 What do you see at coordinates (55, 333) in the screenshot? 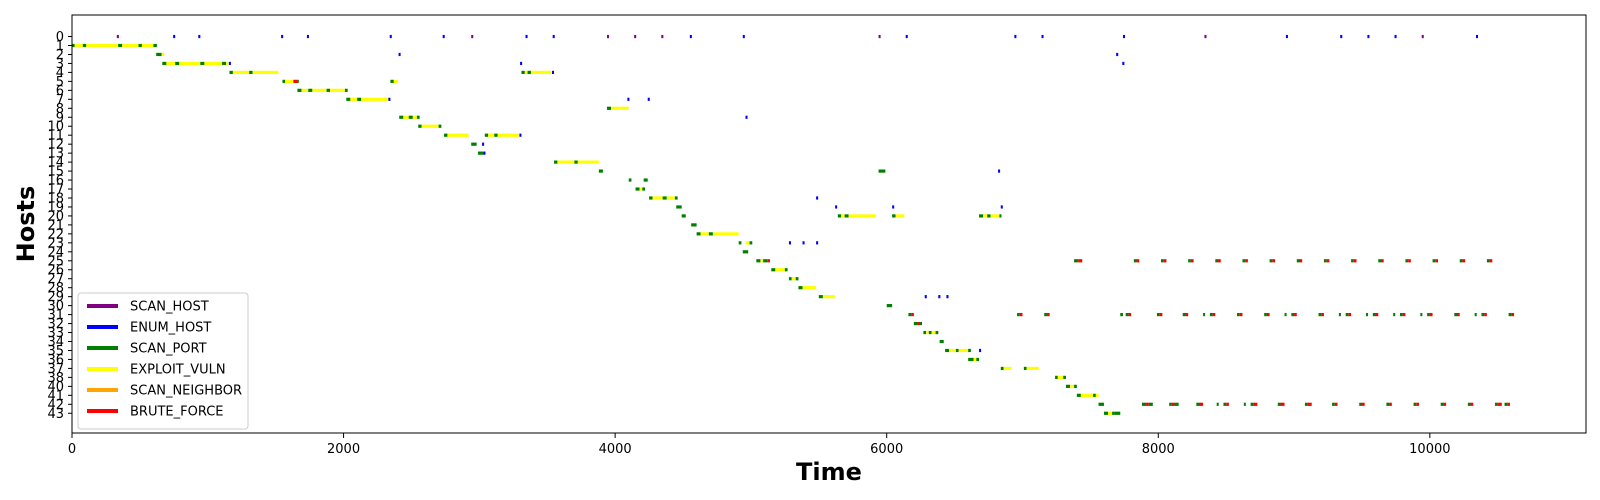
I see `y-tick-label: 33` at bounding box center [55, 333].